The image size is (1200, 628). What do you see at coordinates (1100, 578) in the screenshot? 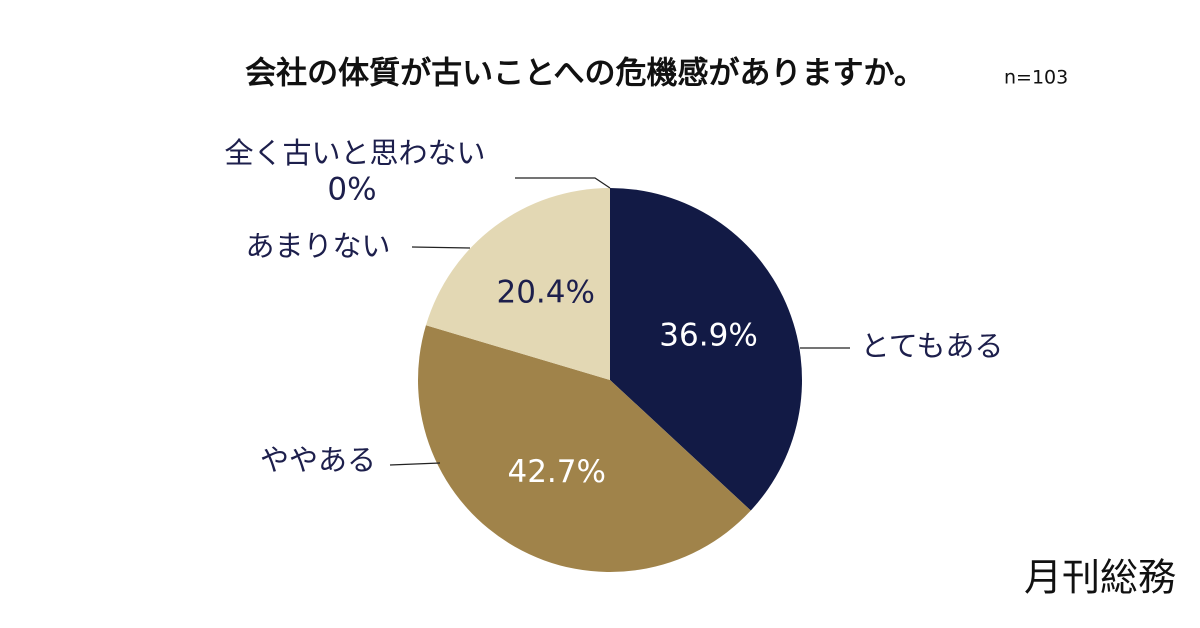
I see `brand-logo: 月刊総務` at bounding box center [1100, 578].